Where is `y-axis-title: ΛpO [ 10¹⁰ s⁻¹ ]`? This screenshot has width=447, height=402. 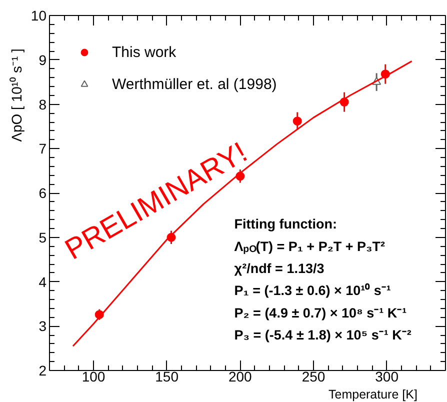 y-axis-title: ΛpO [ 10¹⁰ s⁻¹ ] is located at coordinates (16, 95).